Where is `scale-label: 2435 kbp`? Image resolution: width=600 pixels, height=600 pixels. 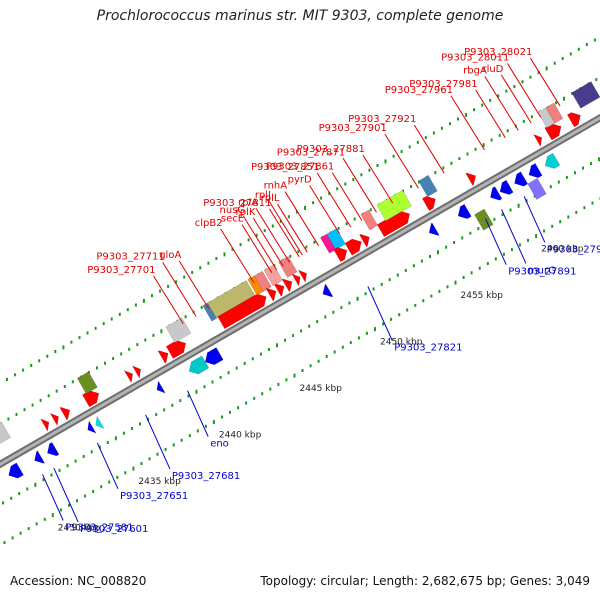
scale-label: 2435 kbp is located at coordinates (159, 482).